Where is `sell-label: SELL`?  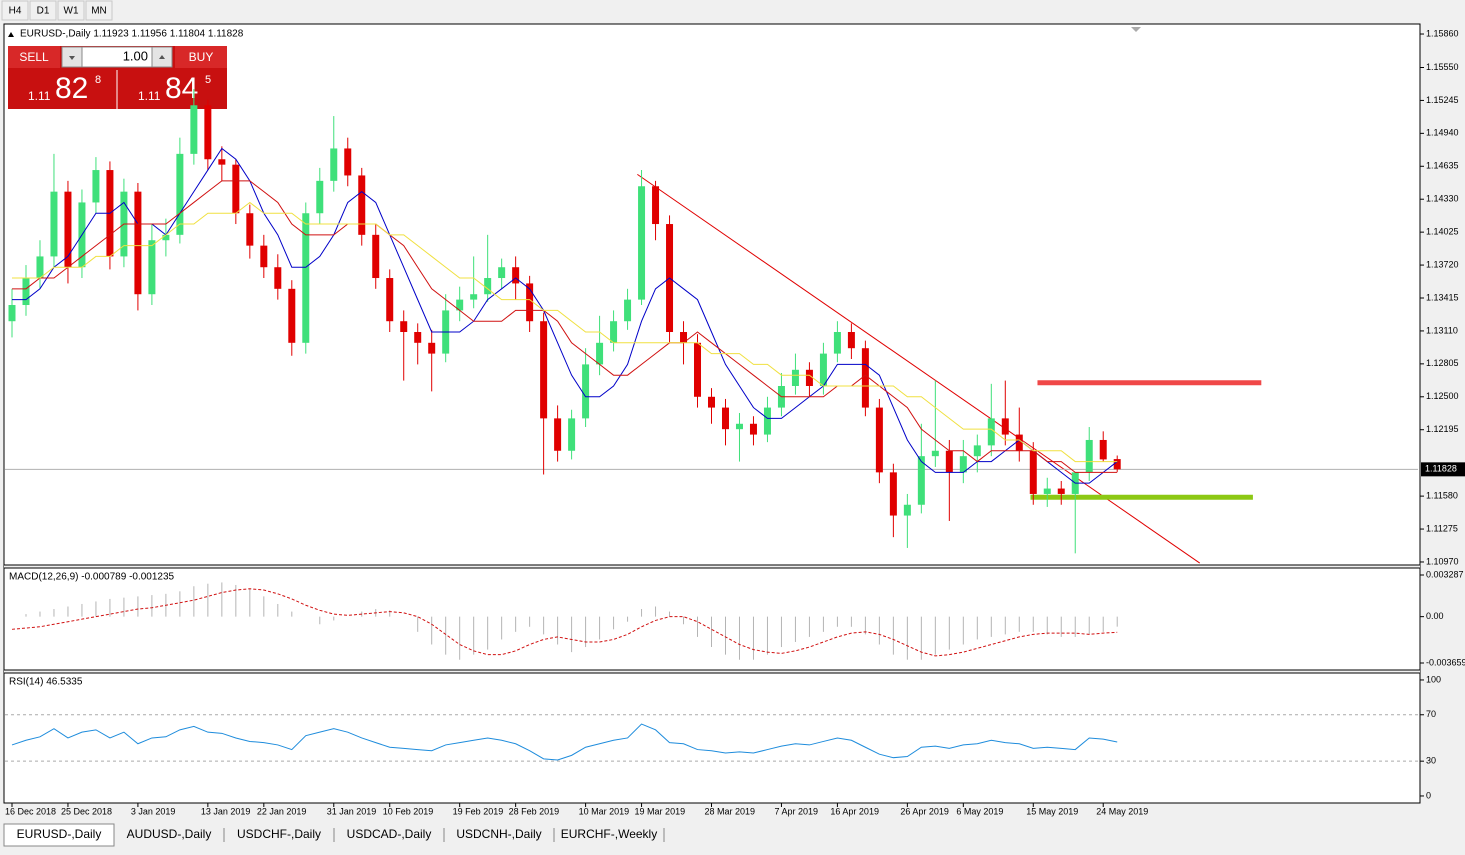 sell-label: SELL is located at coordinates (34, 57).